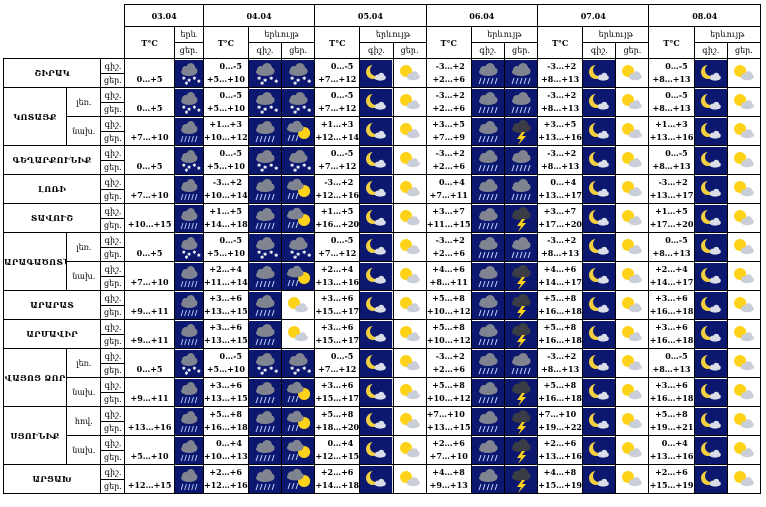 This screenshot has width=766, height=507. I want to click on day-temp: +14…+17, so click(671, 282).